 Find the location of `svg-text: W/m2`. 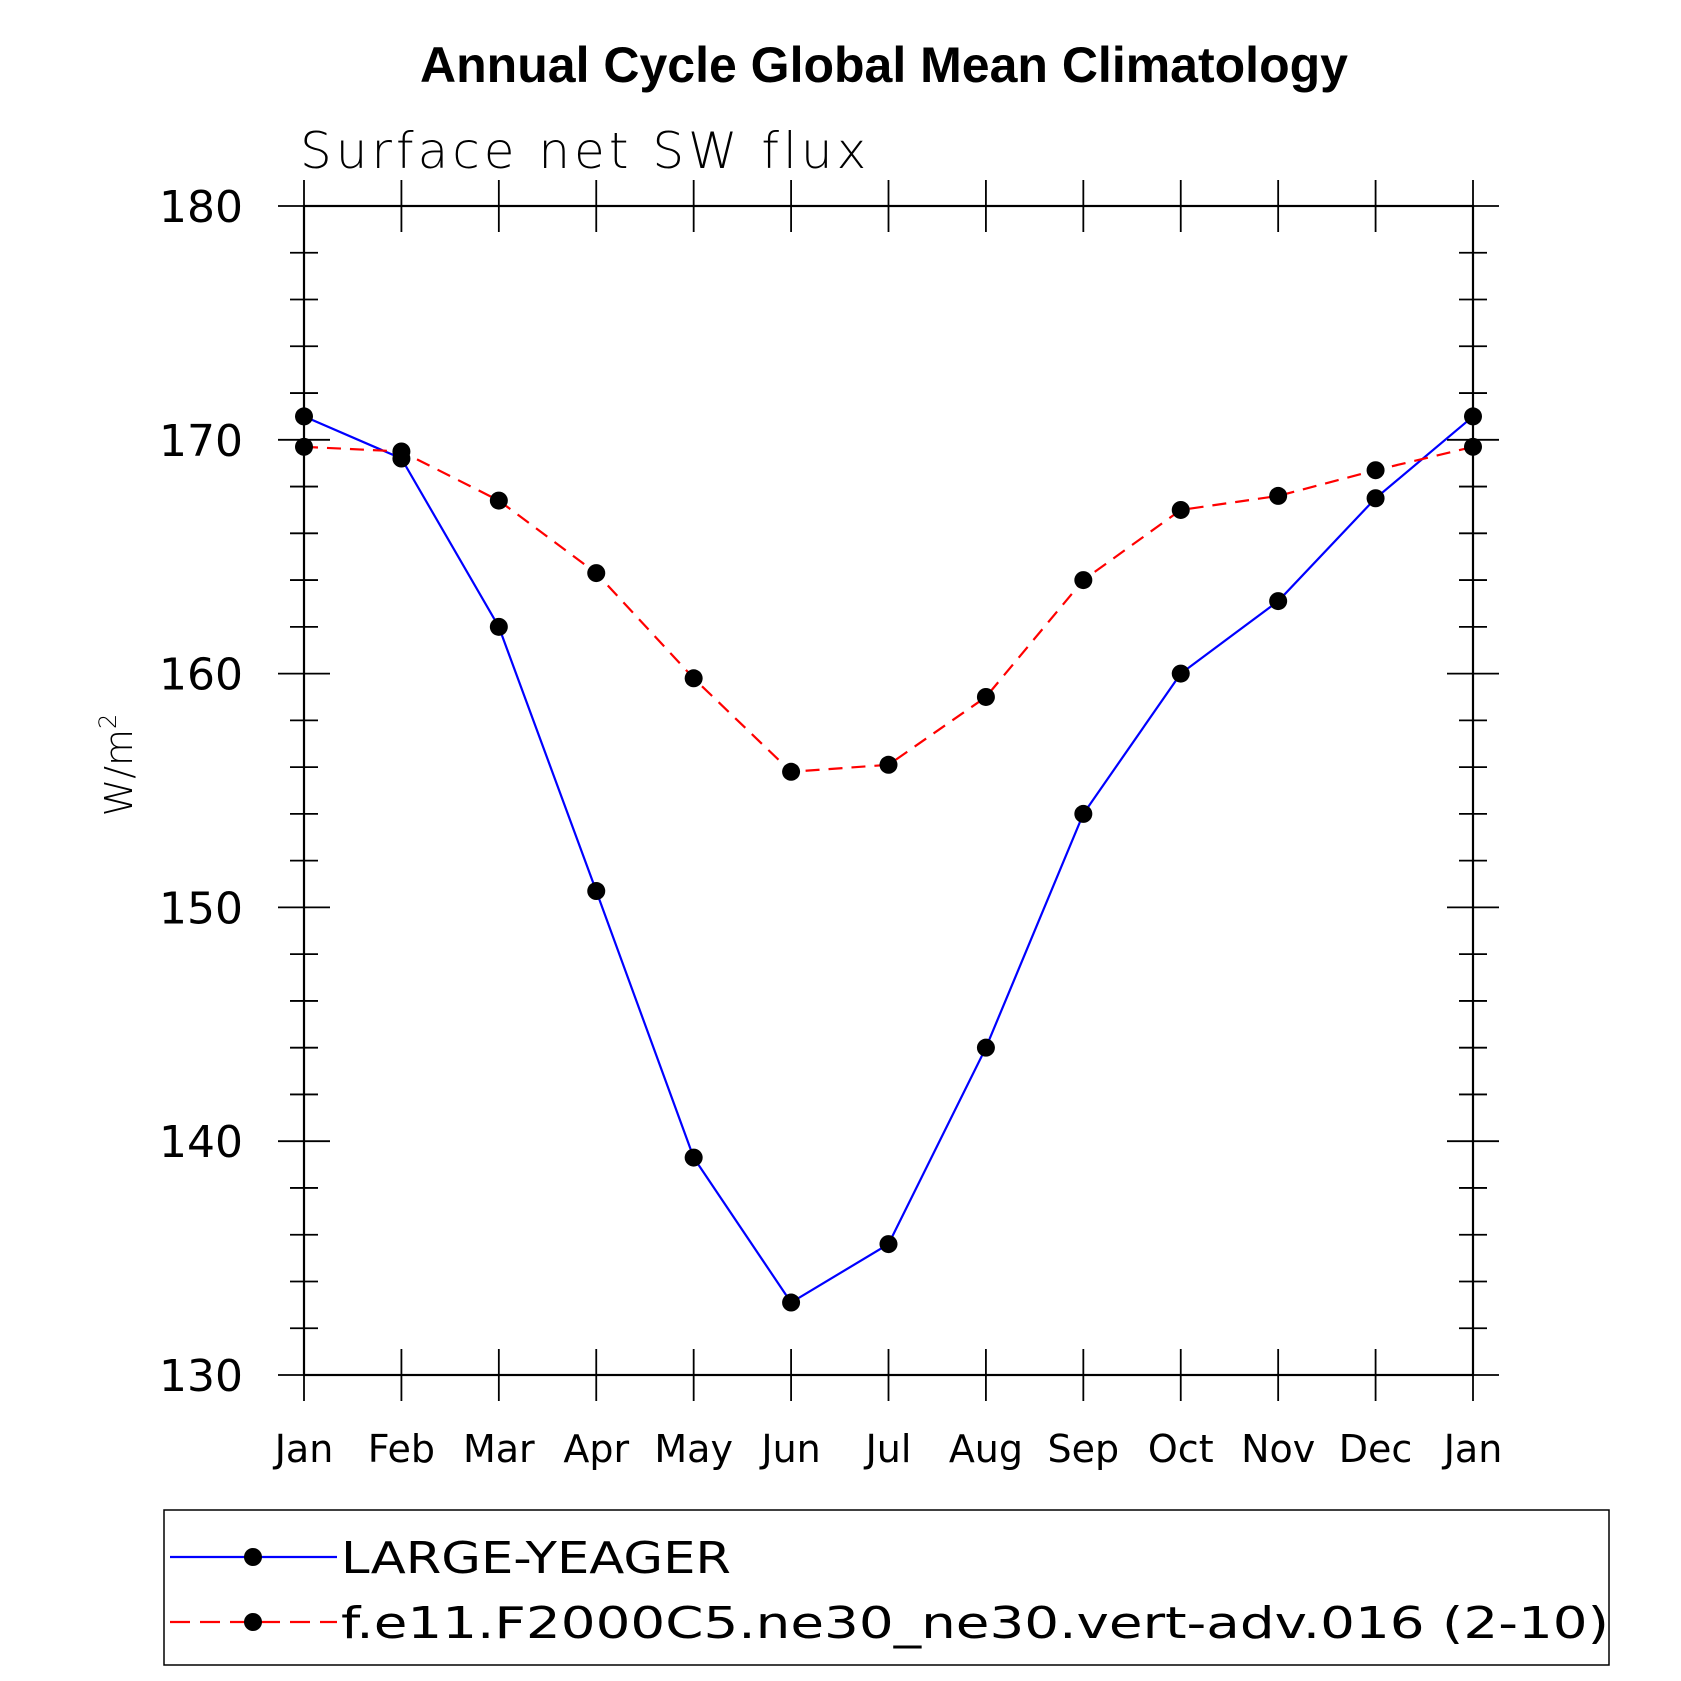

svg-text: W/m2 is located at coordinates (117, 765).